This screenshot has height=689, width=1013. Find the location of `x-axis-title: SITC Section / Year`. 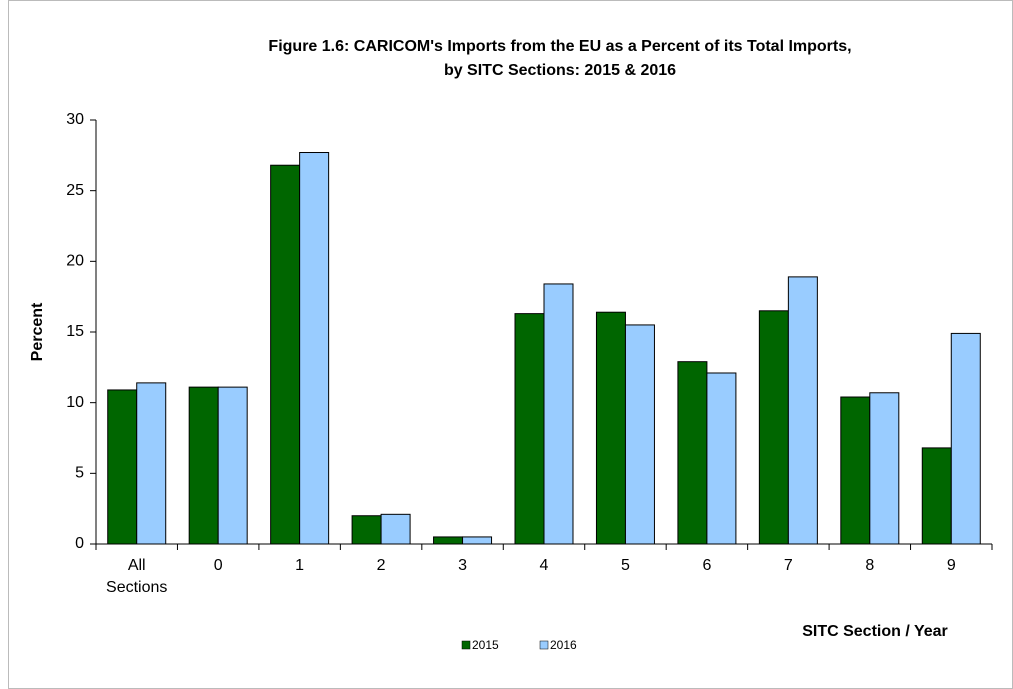

x-axis-title: SITC Section / Year is located at coordinates (875, 631).